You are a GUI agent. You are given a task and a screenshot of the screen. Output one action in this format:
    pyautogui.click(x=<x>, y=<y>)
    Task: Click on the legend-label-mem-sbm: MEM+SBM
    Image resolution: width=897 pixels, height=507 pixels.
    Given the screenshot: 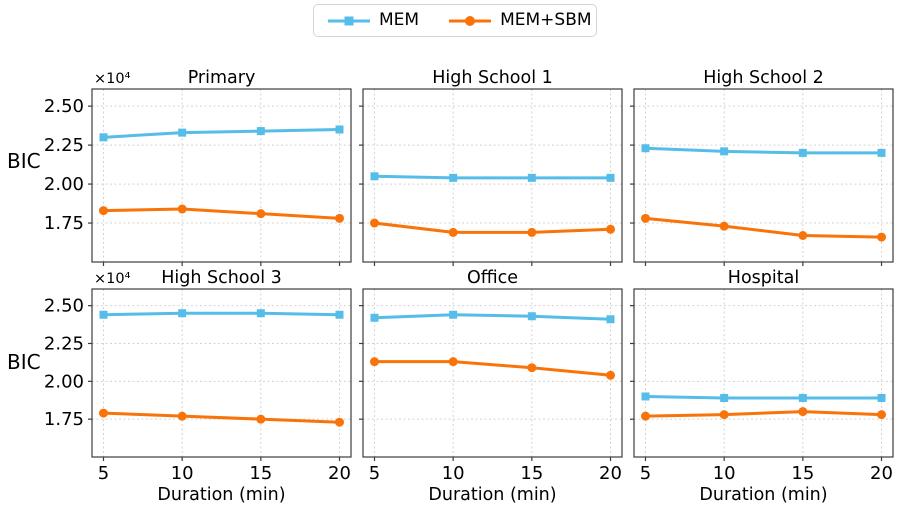 What is the action you would take?
    pyautogui.click(x=546, y=20)
    